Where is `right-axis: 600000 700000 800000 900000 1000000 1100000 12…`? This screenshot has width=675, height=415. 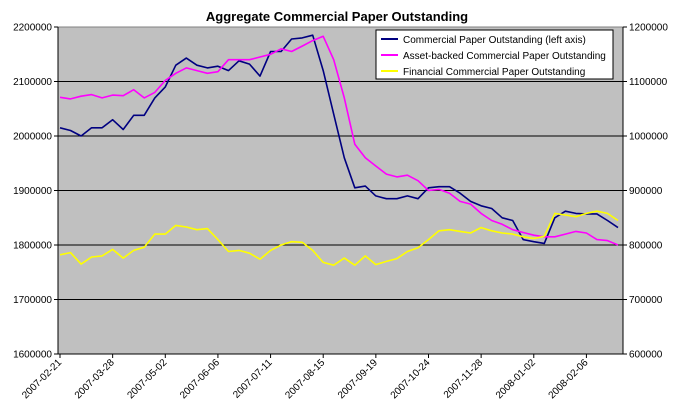 right-axis: 600000 700000 800000 900000 1000000 1100000 12… is located at coordinates (645, 192).